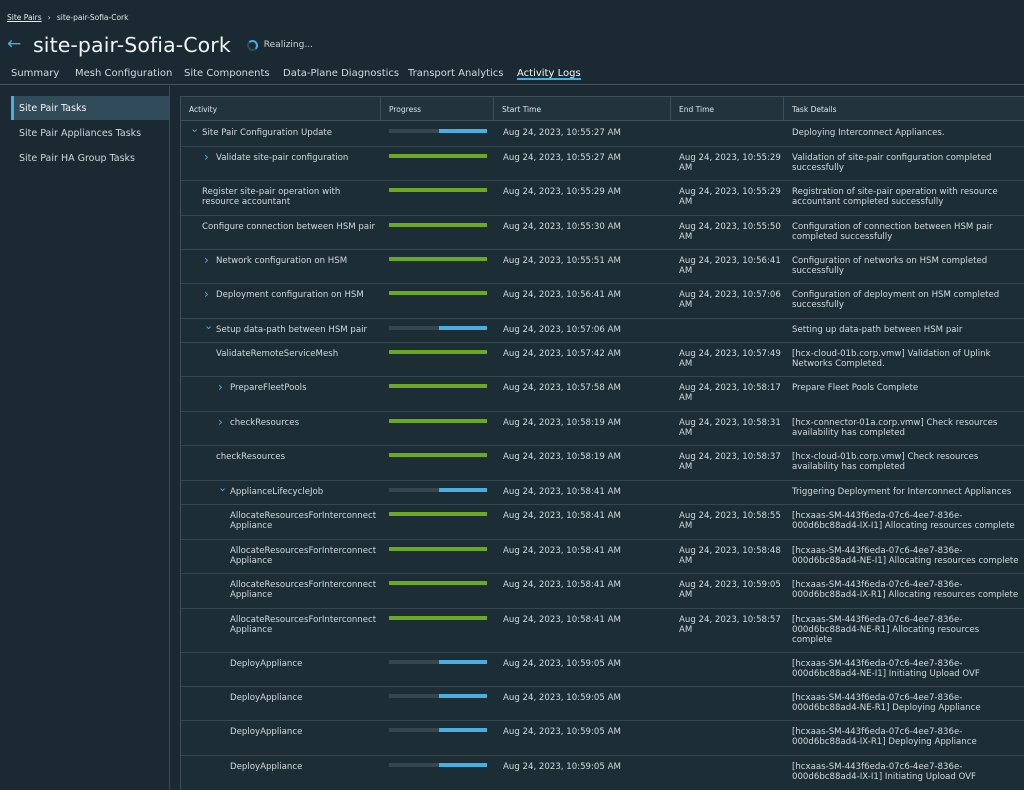  Describe the element at coordinates (277, 354) in the screenshot. I see `activity-label: ValidateRemoteServiceMesh` at that location.